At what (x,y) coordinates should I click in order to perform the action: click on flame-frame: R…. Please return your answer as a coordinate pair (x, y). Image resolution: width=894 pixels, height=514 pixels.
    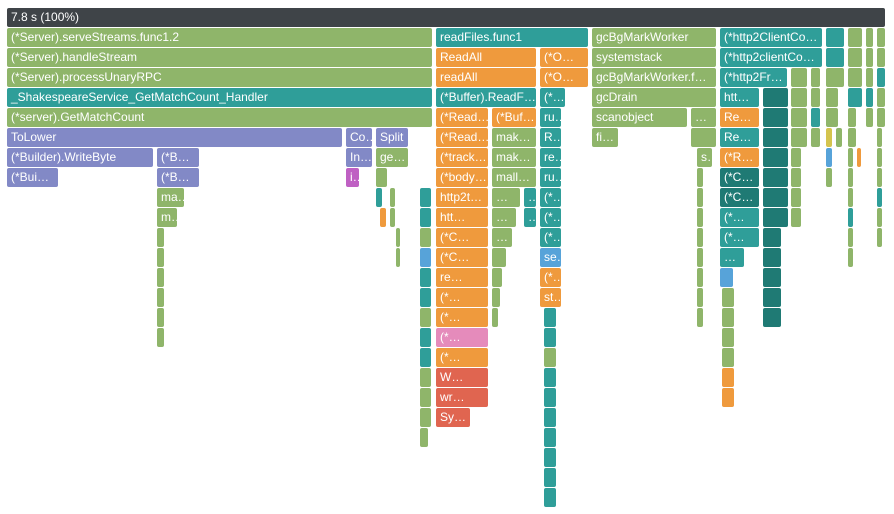
    Looking at the image, I should click on (550, 137).